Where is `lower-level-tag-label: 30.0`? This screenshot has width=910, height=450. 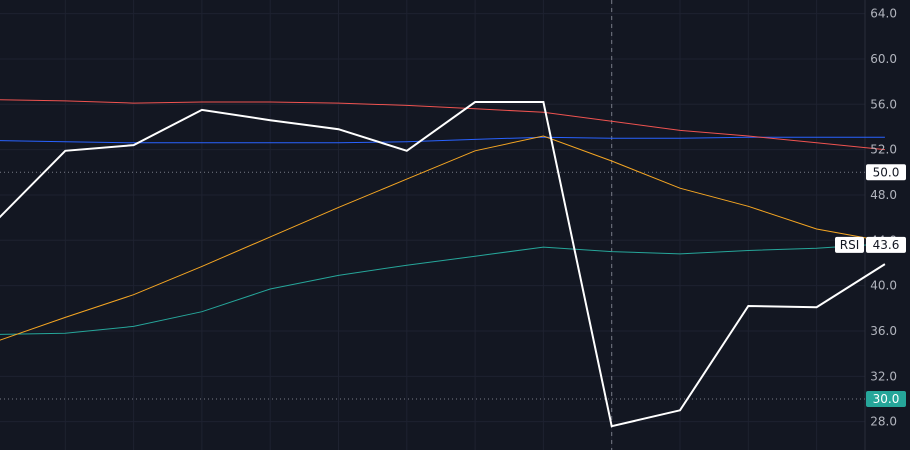 lower-level-tag-label: 30.0 is located at coordinates (886, 399).